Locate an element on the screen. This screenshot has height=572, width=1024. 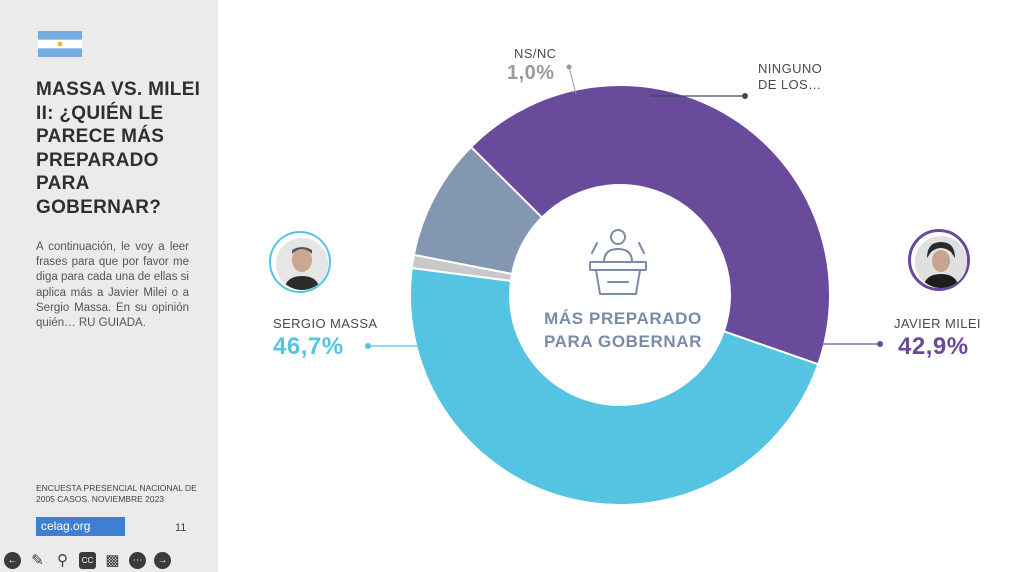
value-massa: 46,7% is located at coordinates (308, 346).